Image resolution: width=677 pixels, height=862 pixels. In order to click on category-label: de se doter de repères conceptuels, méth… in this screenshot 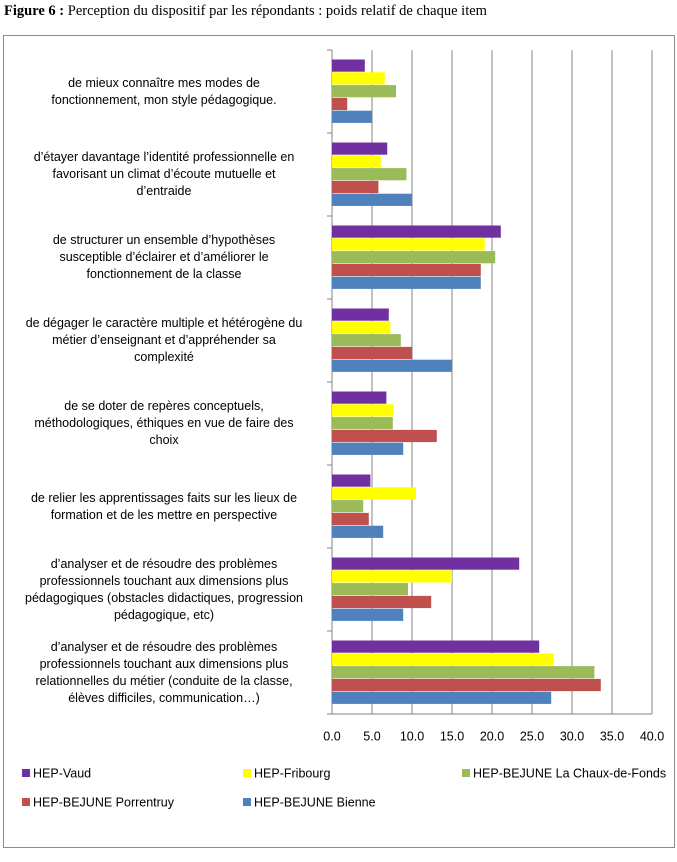, I will do `click(164, 423)`.